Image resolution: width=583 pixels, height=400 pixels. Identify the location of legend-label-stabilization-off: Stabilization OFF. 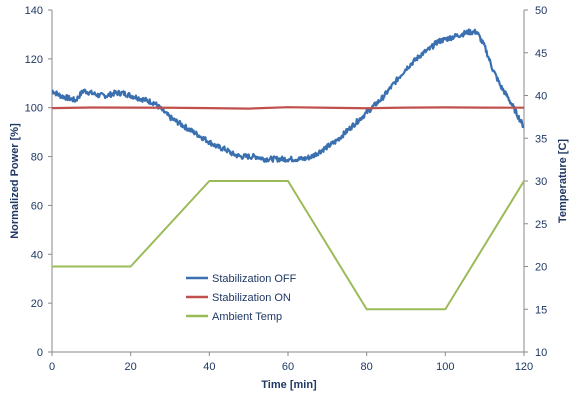
(254, 279).